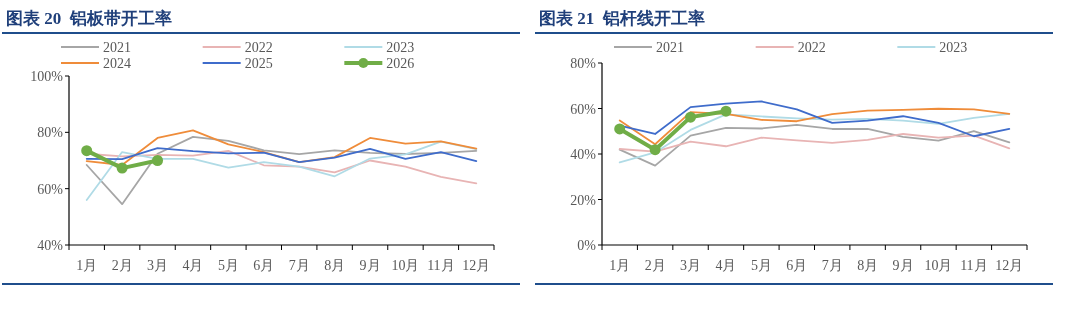 This screenshot has height=326, width=1066. I want to click on chart-title: 图表 21 铝杆线开工率, so click(622, 18).